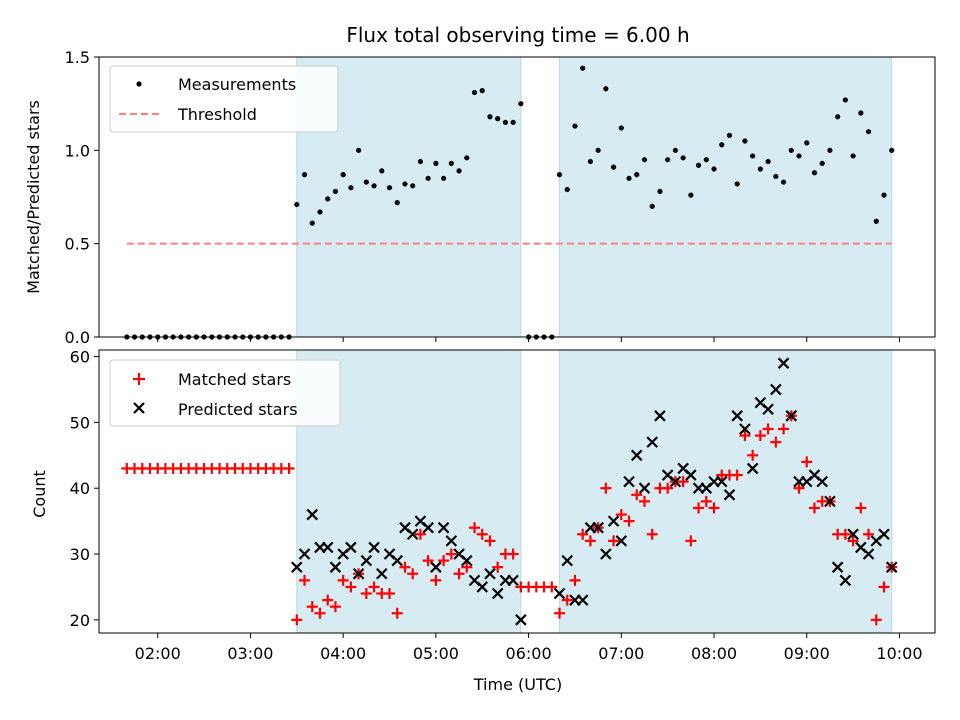 This screenshot has height=720, width=960. I want to click on bottom-x-tick-label: 06:00, so click(529, 653).